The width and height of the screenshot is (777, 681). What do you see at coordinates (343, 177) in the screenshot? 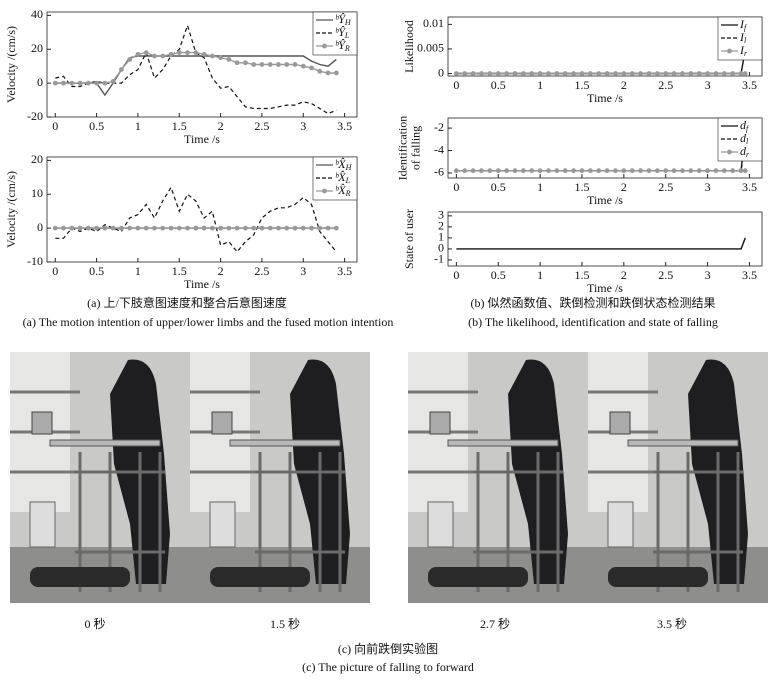
I see `legend-label: ᵇX̂L` at bounding box center [343, 177].